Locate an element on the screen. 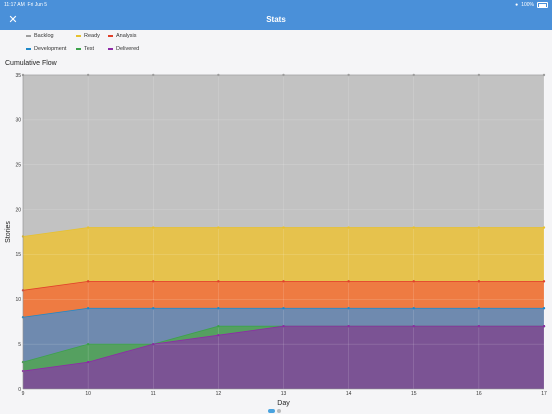 The width and height of the screenshot is (552, 414). y-tick-label: 20 is located at coordinates (18, 210).